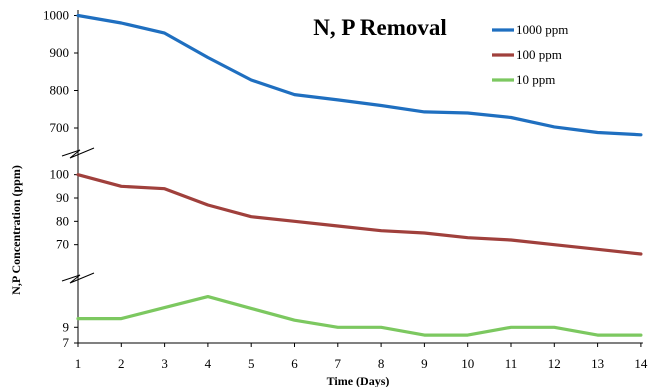  Describe the element at coordinates (467, 363) in the screenshot. I see `x-tick-label: 10` at that location.